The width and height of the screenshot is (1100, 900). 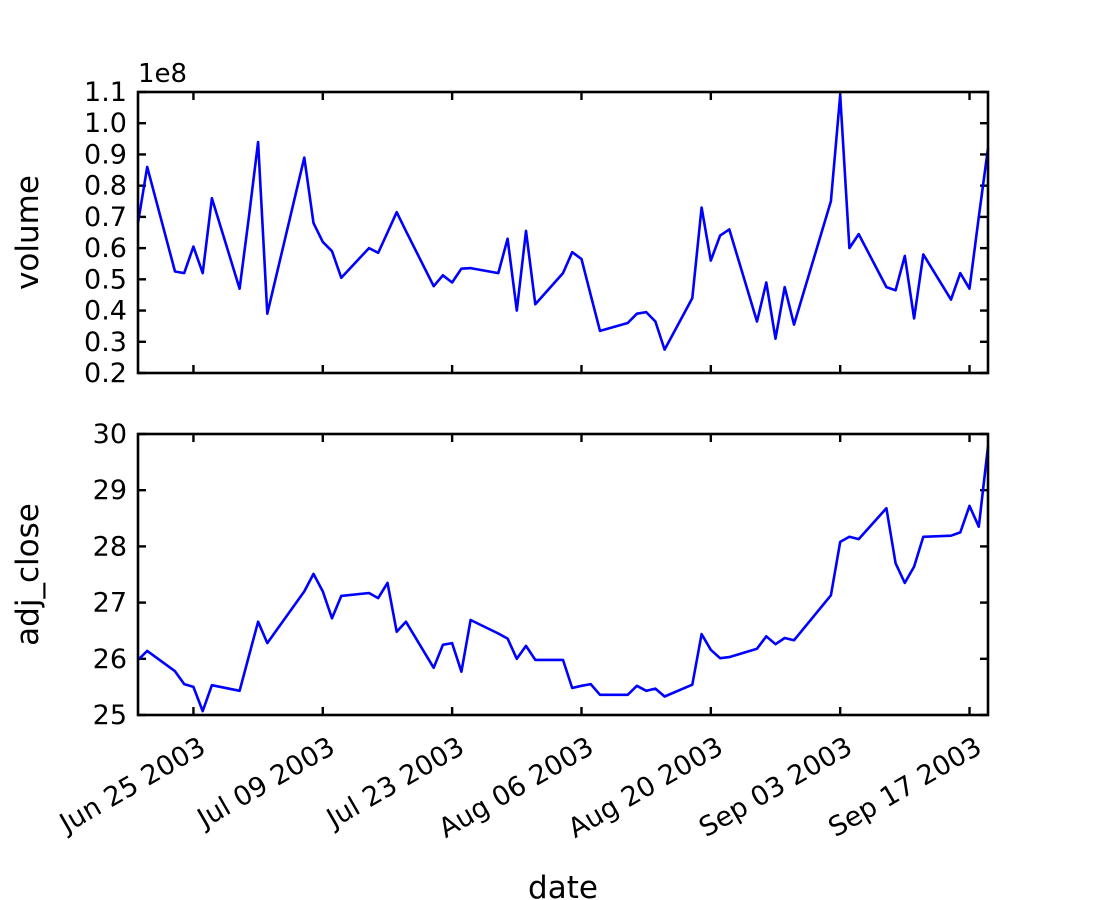 What do you see at coordinates (105, 92) in the screenshot?
I see `y-tick-label: 1.1` at bounding box center [105, 92].